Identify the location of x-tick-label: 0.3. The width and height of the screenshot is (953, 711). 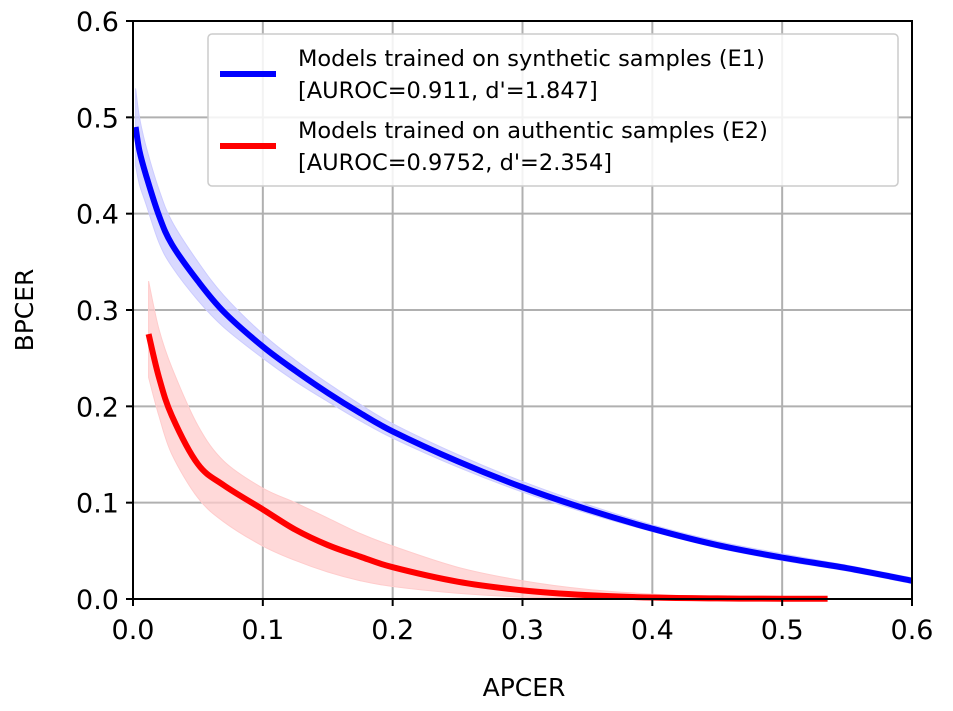
(522, 630).